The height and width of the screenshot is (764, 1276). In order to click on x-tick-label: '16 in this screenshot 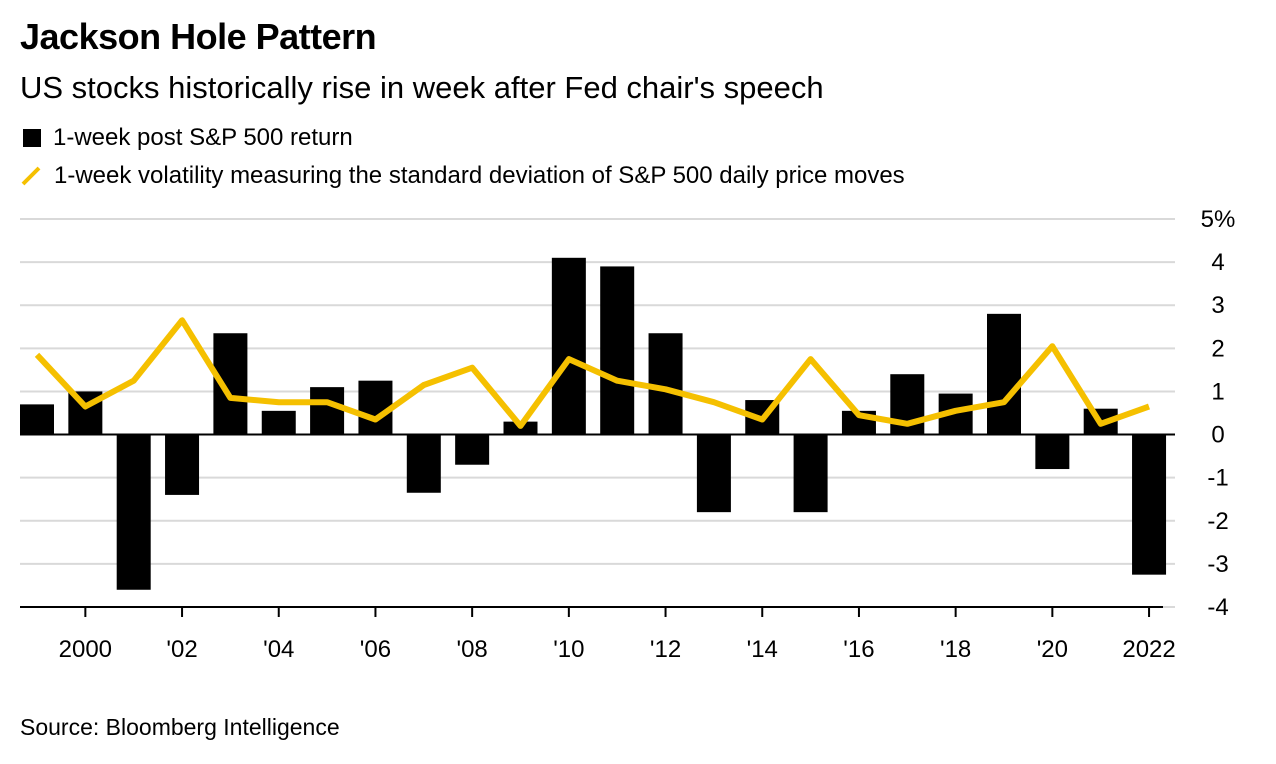, I will do `click(858, 649)`.